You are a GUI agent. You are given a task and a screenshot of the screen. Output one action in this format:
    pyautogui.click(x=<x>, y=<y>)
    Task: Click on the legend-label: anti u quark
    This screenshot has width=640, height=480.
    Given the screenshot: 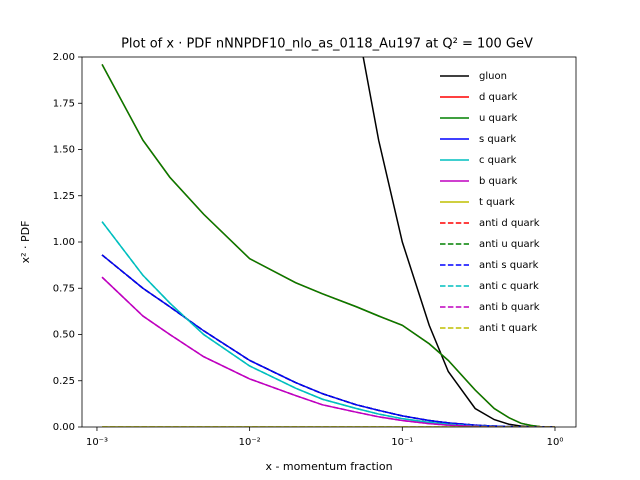 What is the action you would take?
    pyautogui.click(x=509, y=244)
    